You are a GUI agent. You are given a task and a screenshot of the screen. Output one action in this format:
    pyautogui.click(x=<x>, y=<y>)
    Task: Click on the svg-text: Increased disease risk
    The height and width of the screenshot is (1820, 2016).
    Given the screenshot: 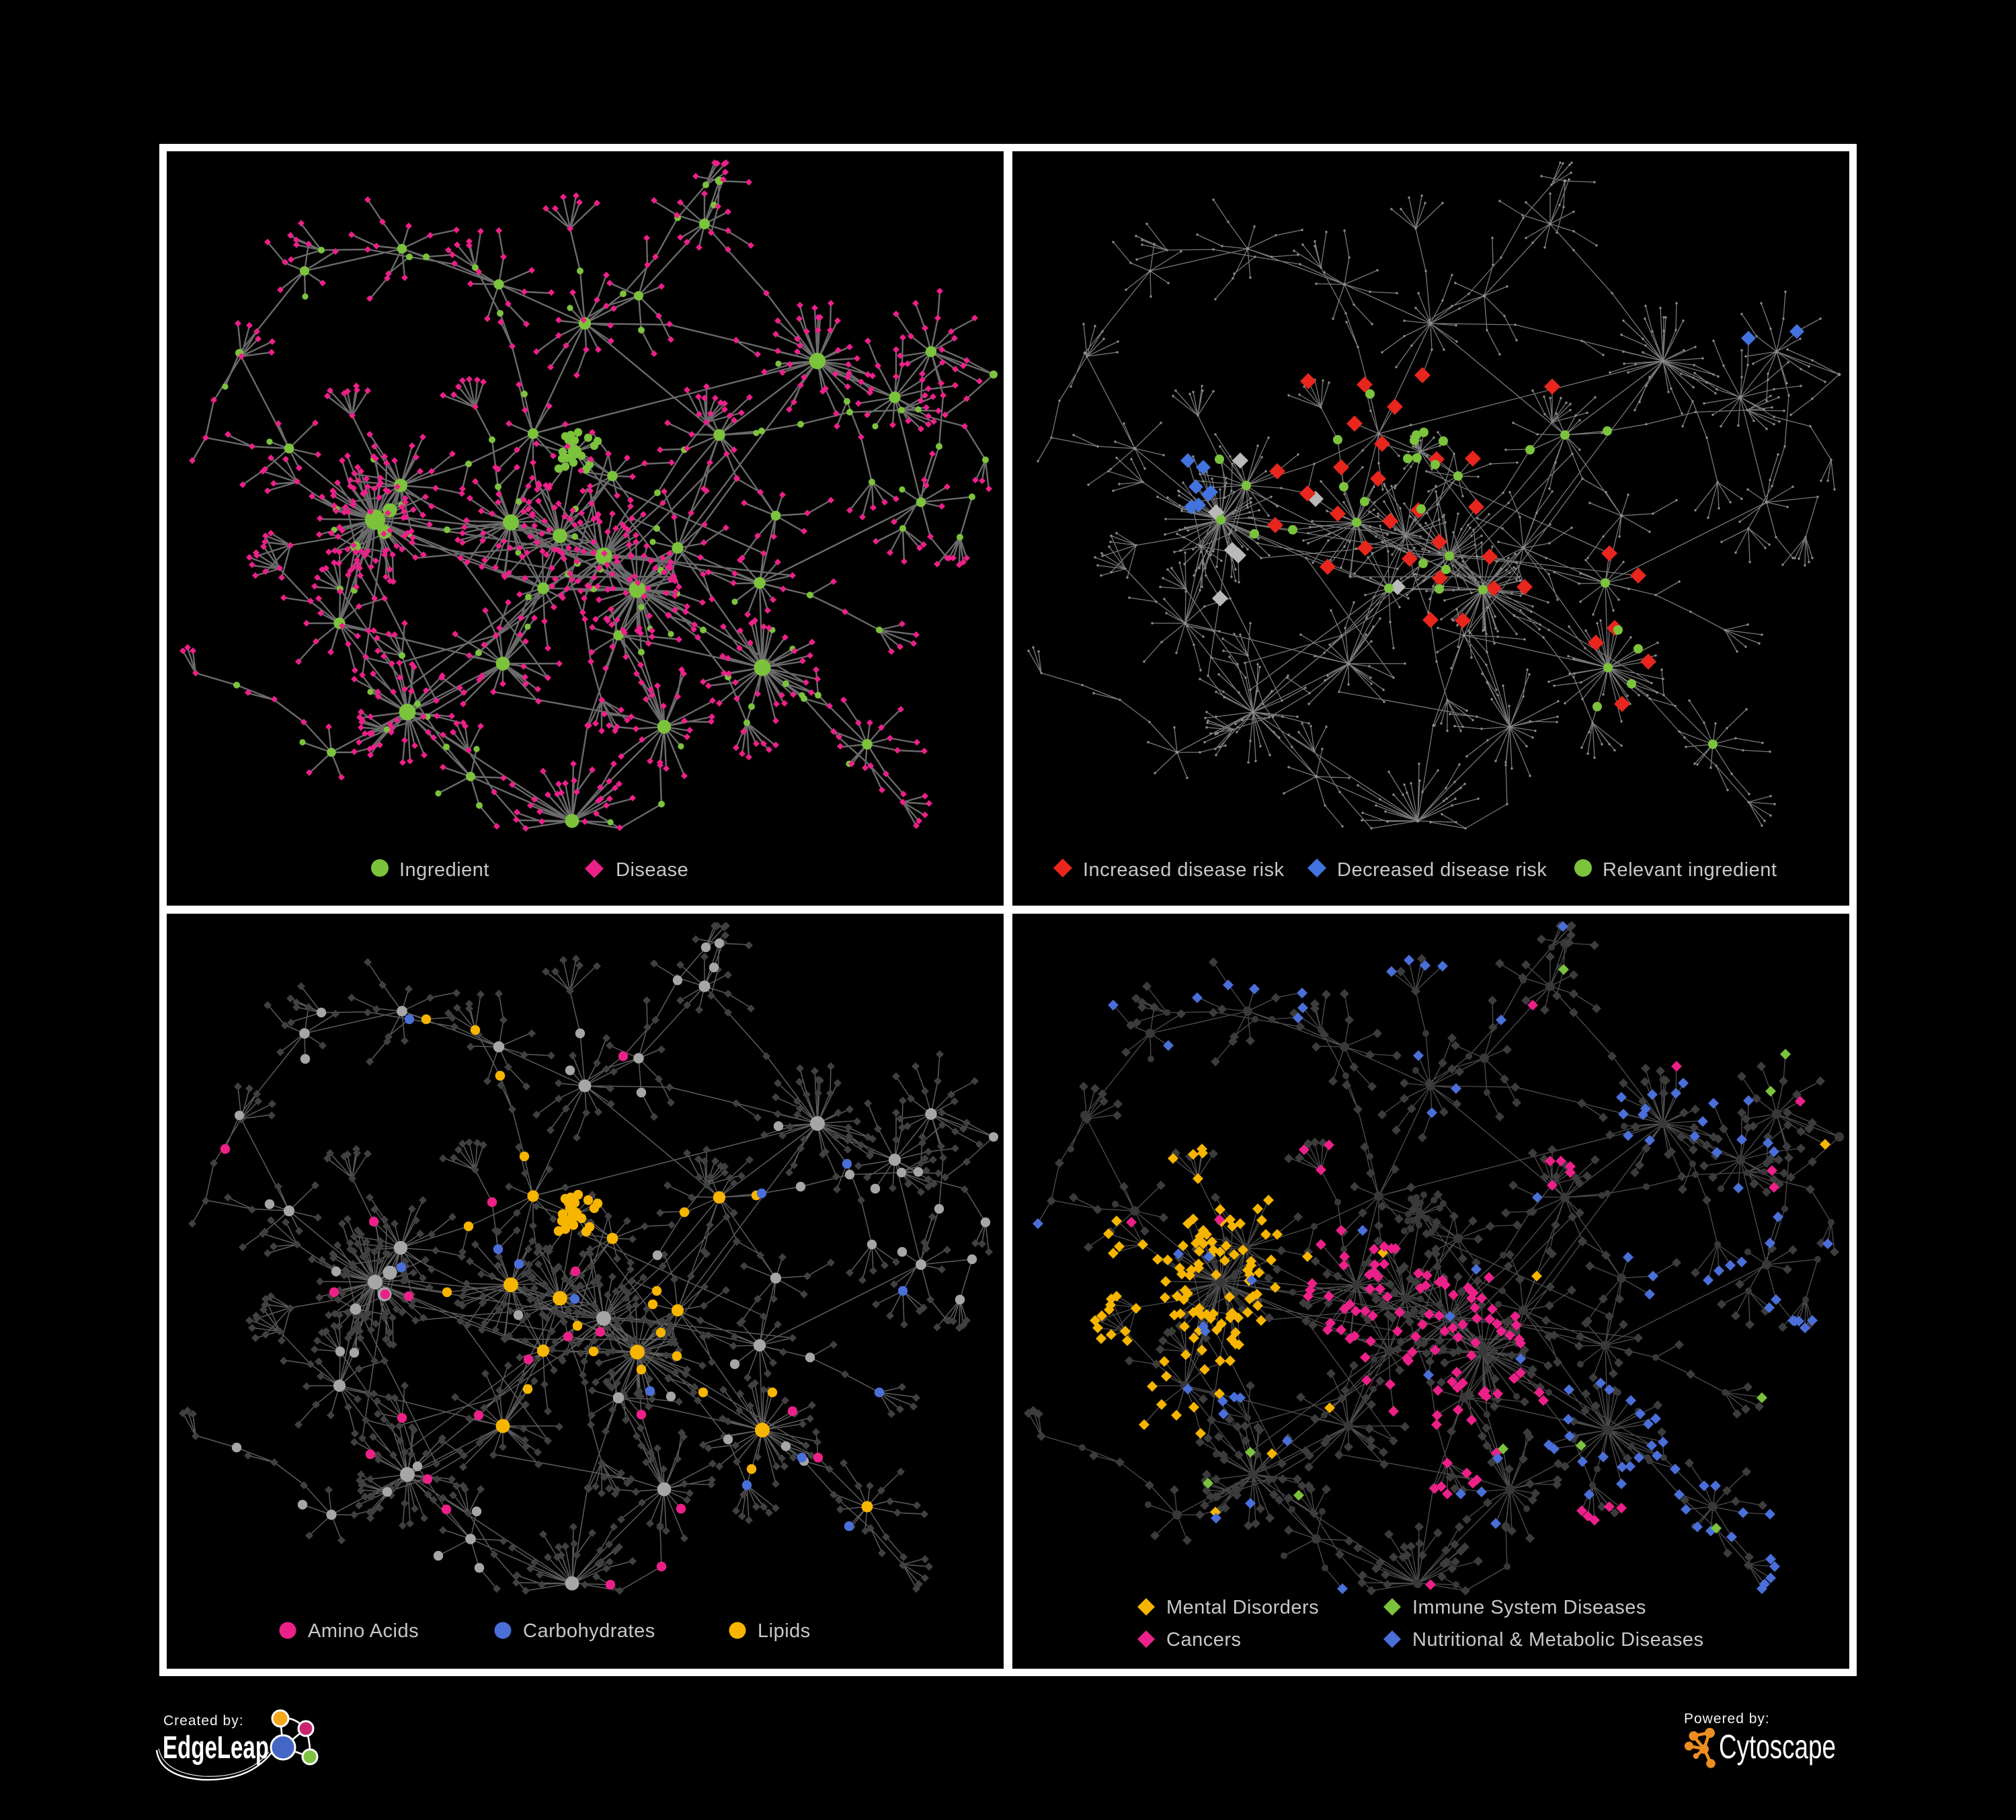 What is the action you would take?
    pyautogui.click(x=1184, y=870)
    